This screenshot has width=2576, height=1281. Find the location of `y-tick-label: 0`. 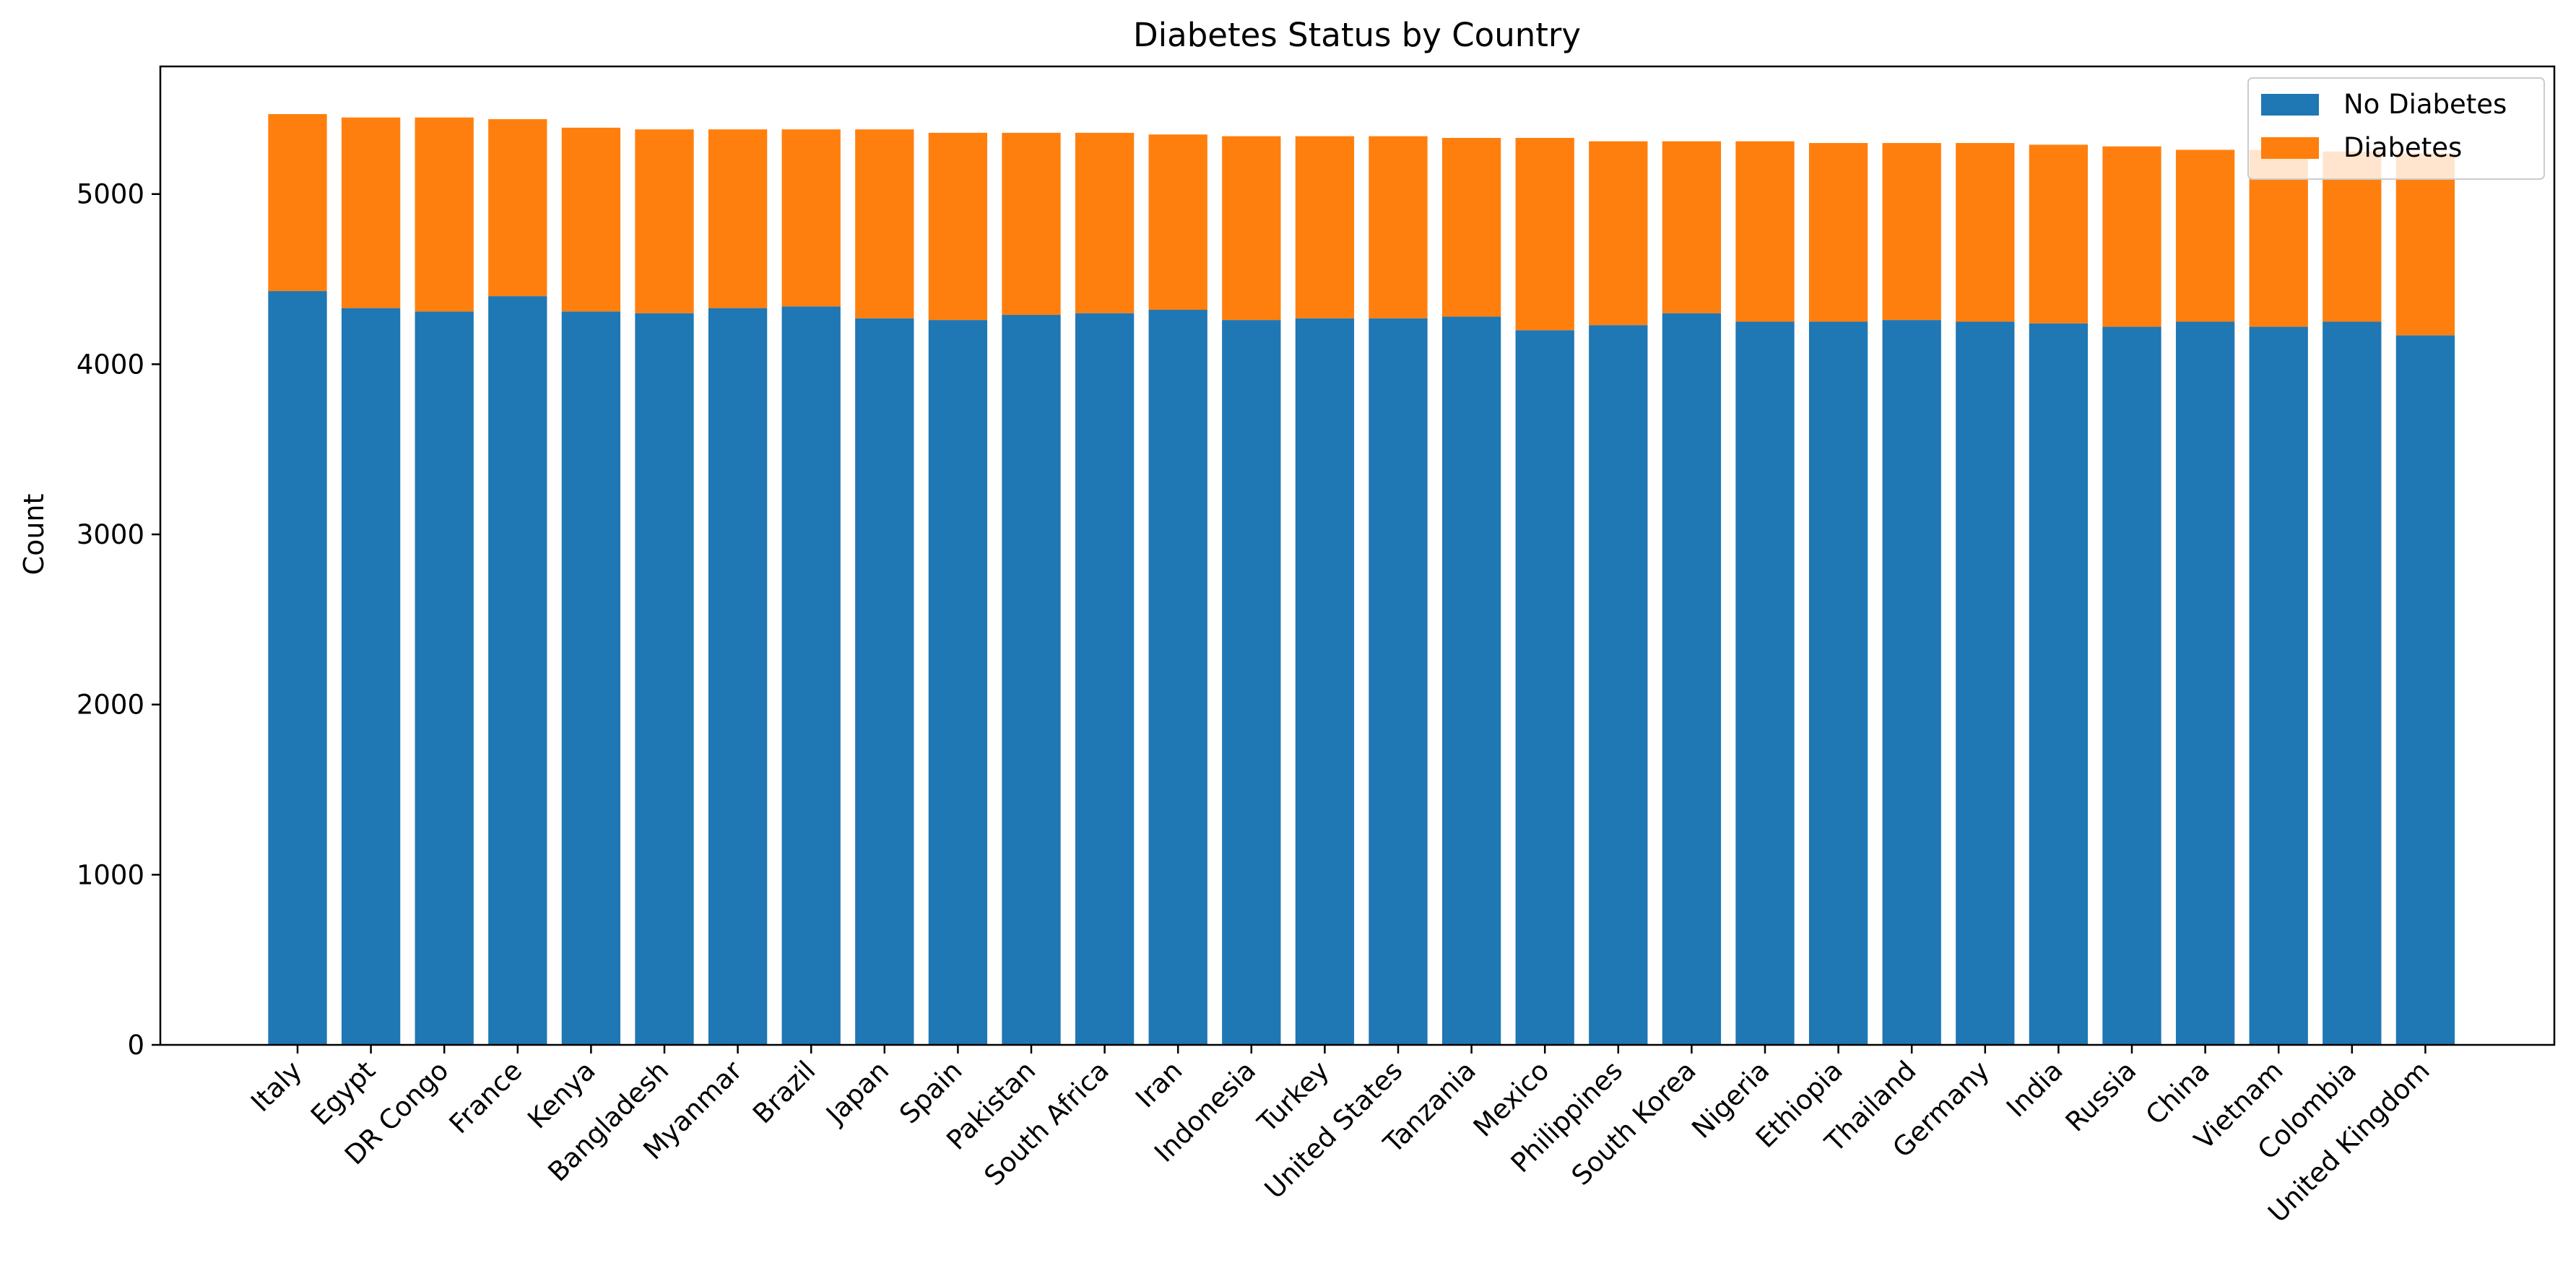

y-tick-label: 0 is located at coordinates (135, 1045).